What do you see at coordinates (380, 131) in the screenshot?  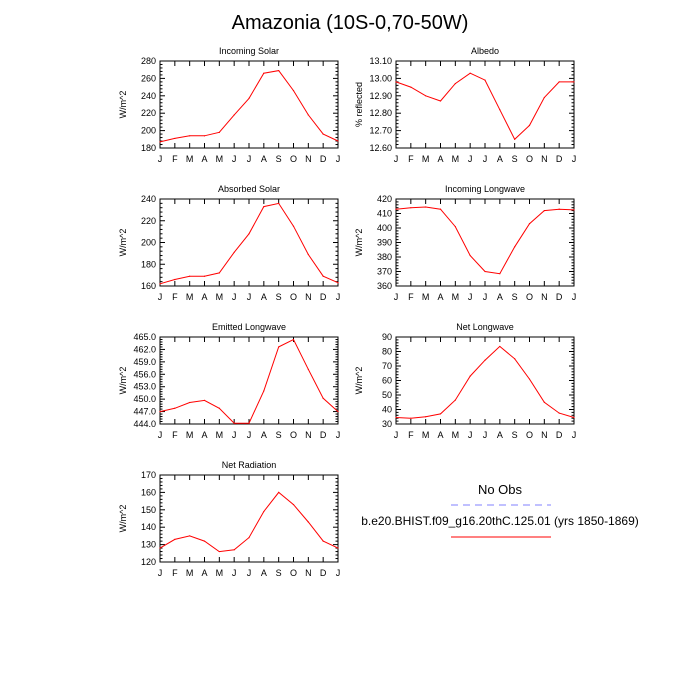 I see `y-tick-label: 12.70` at bounding box center [380, 131].